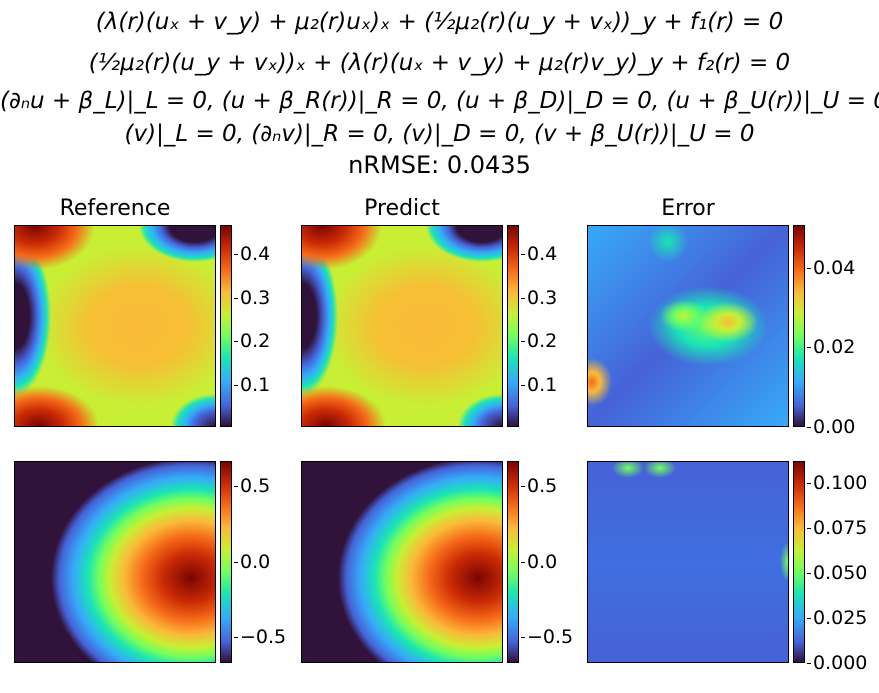  What do you see at coordinates (439, 165) in the screenshot?
I see `nrmse-label: nRMSE: 0.0435` at bounding box center [439, 165].